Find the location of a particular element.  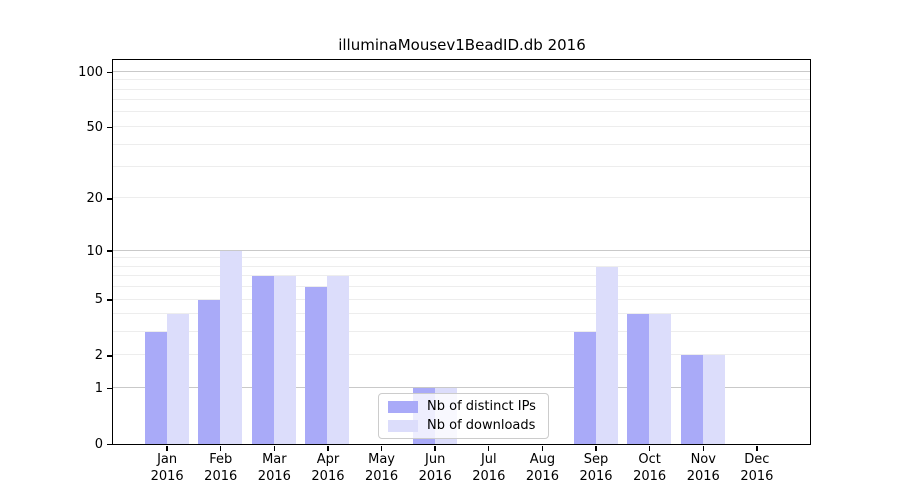

legend-label-downloads: Nb of downloads is located at coordinates (481, 425).